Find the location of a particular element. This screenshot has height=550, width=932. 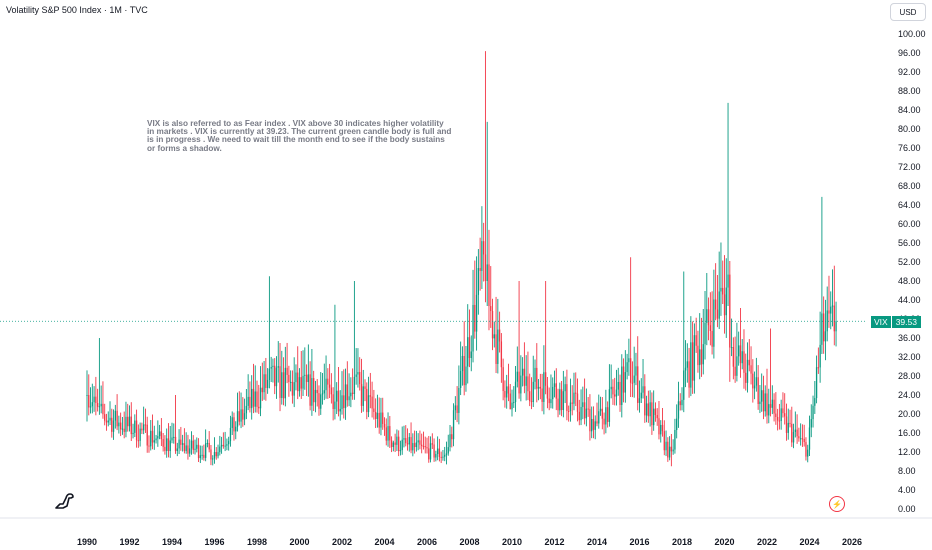

x-tick-label: 2004 is located at coordinates (384, 542).